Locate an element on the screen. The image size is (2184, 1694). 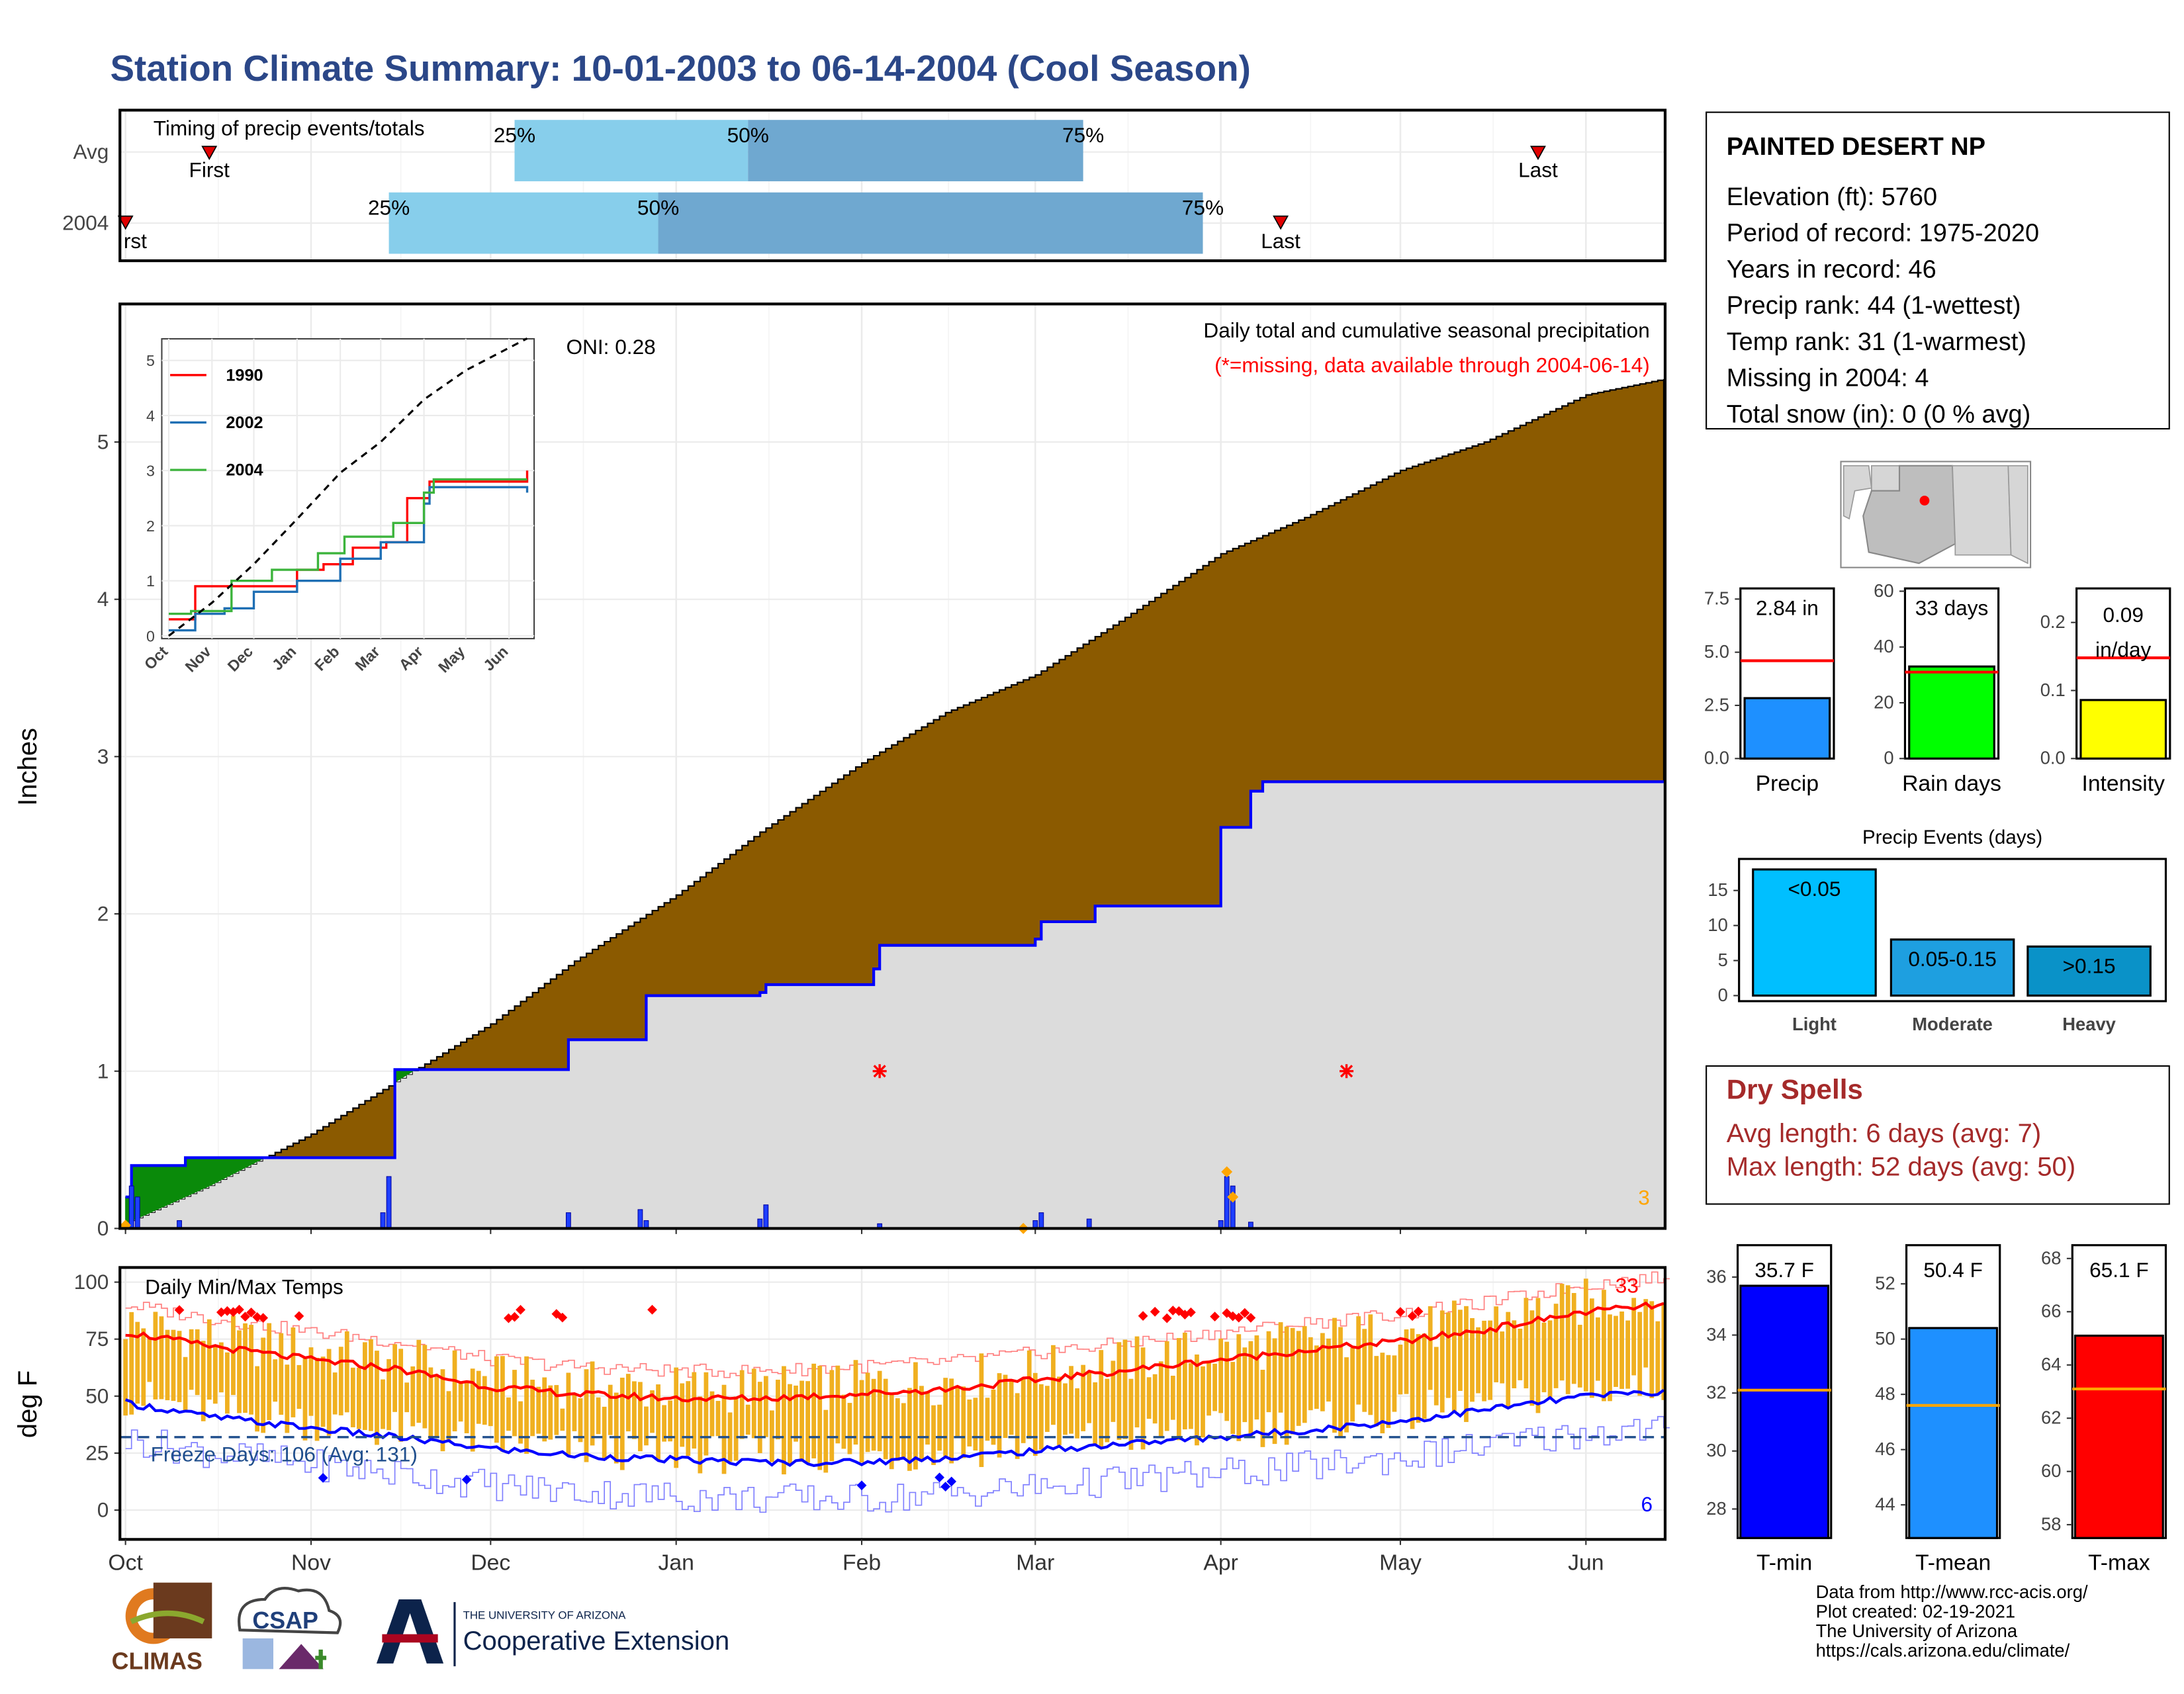
temp-y-axis-label: deg F is located at coordinates (28, 1404).